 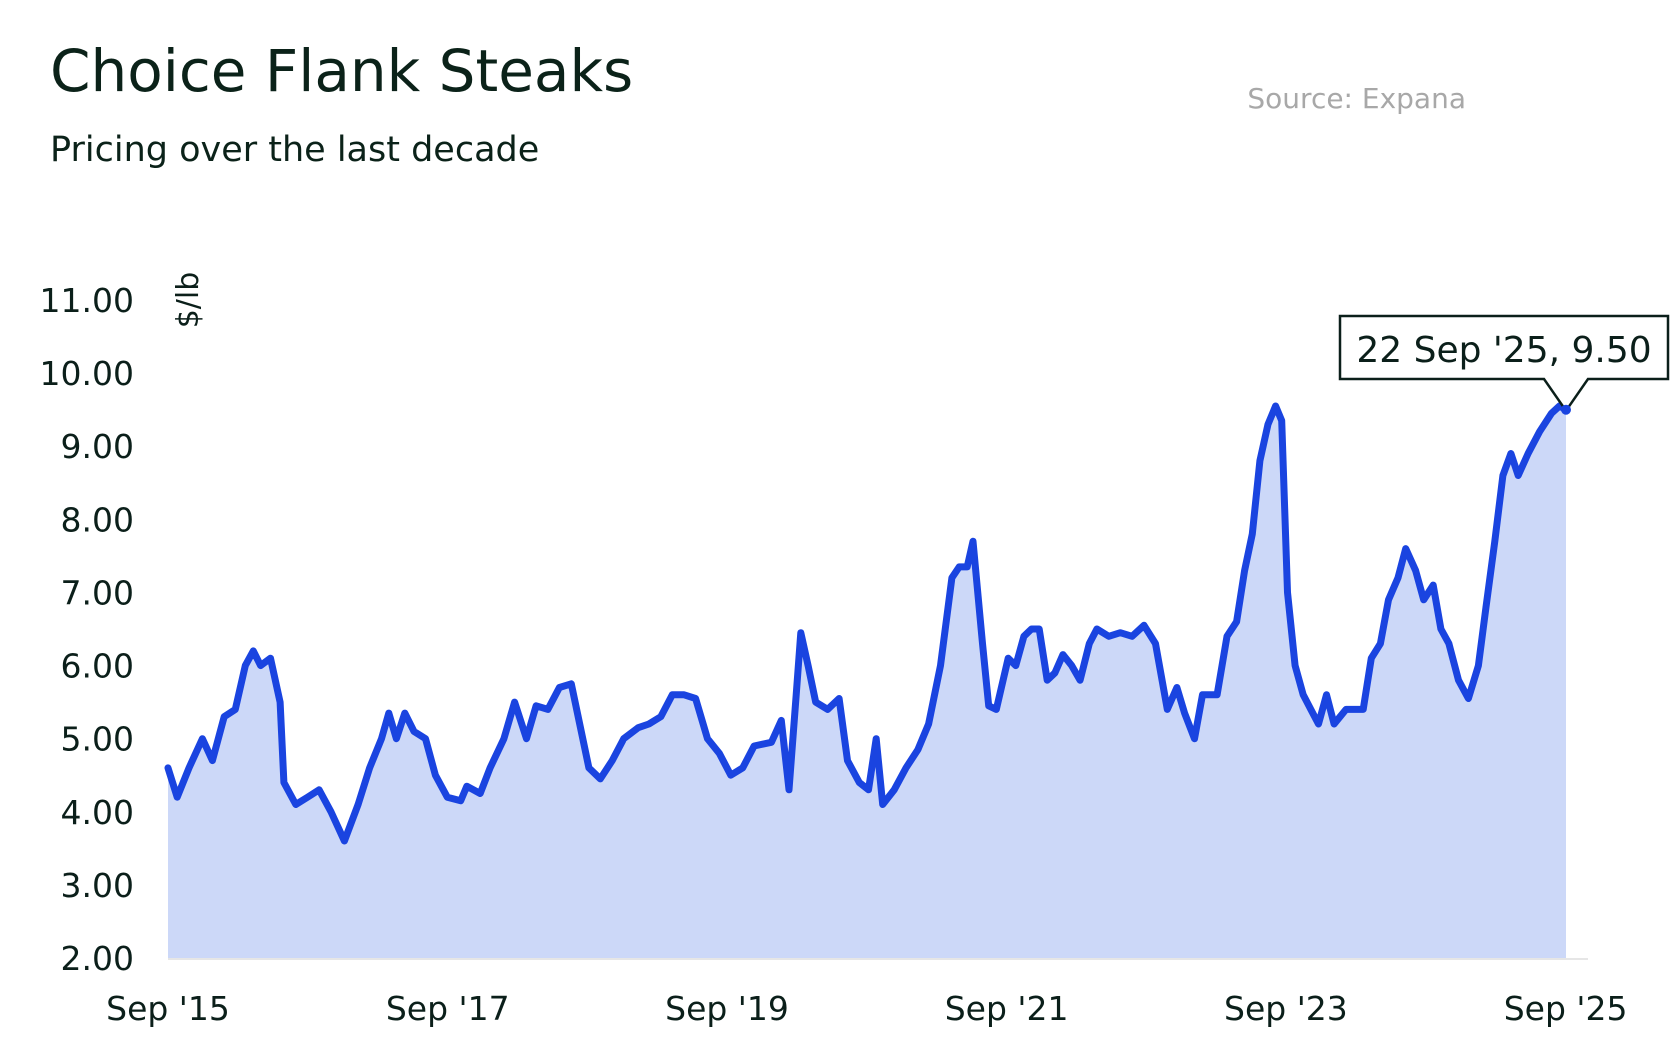 I want to click on annotation-label: 22 Sep '25, 9.50, so click(x=1503, y=350).